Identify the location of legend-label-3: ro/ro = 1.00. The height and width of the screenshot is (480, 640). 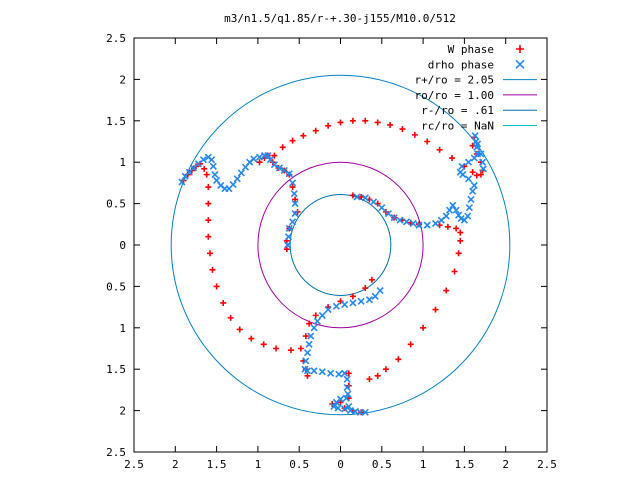
(454, 95).